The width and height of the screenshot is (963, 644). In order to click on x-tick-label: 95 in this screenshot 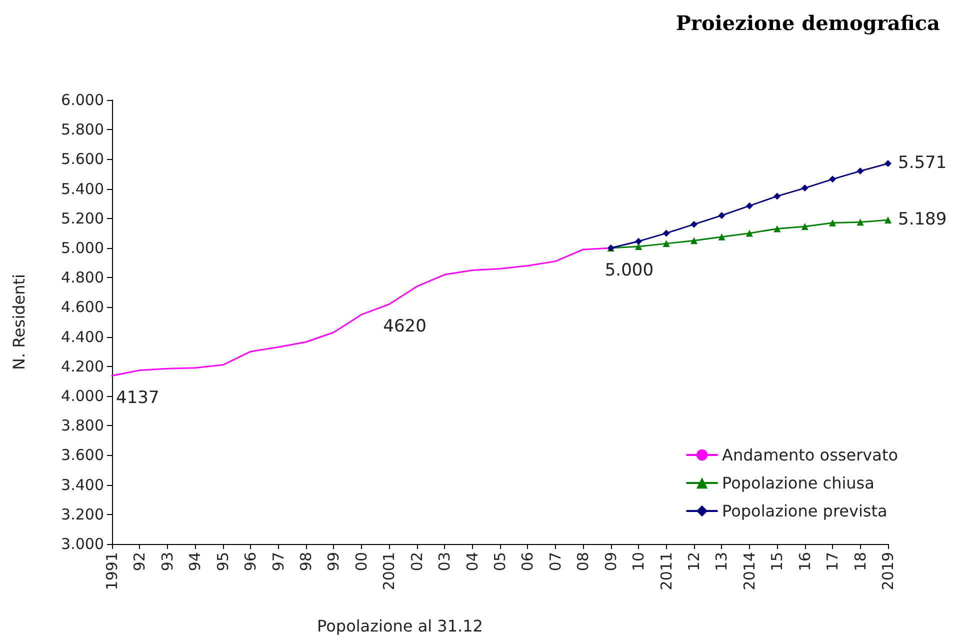, I will do `click(223, 562)`.